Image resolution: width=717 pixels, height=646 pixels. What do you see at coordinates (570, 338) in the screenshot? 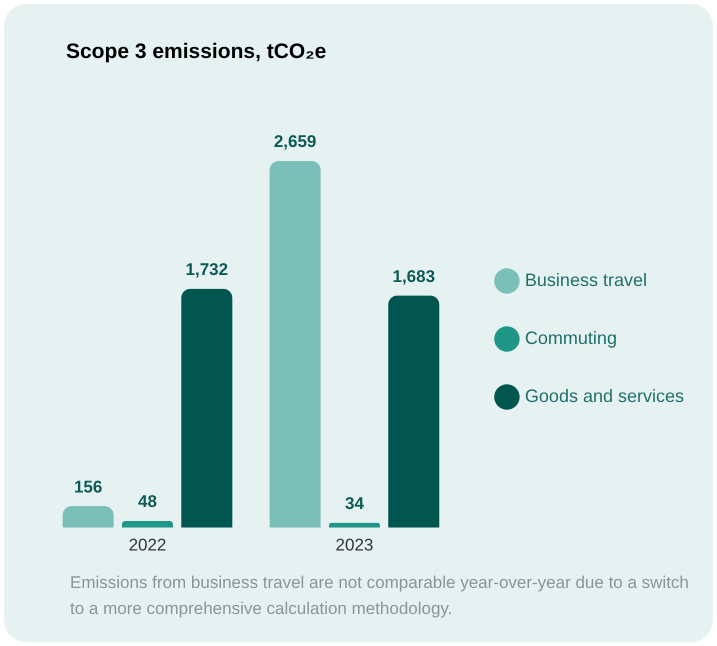
I see `legend-label: Commuting` at bounding box center [570, 338].